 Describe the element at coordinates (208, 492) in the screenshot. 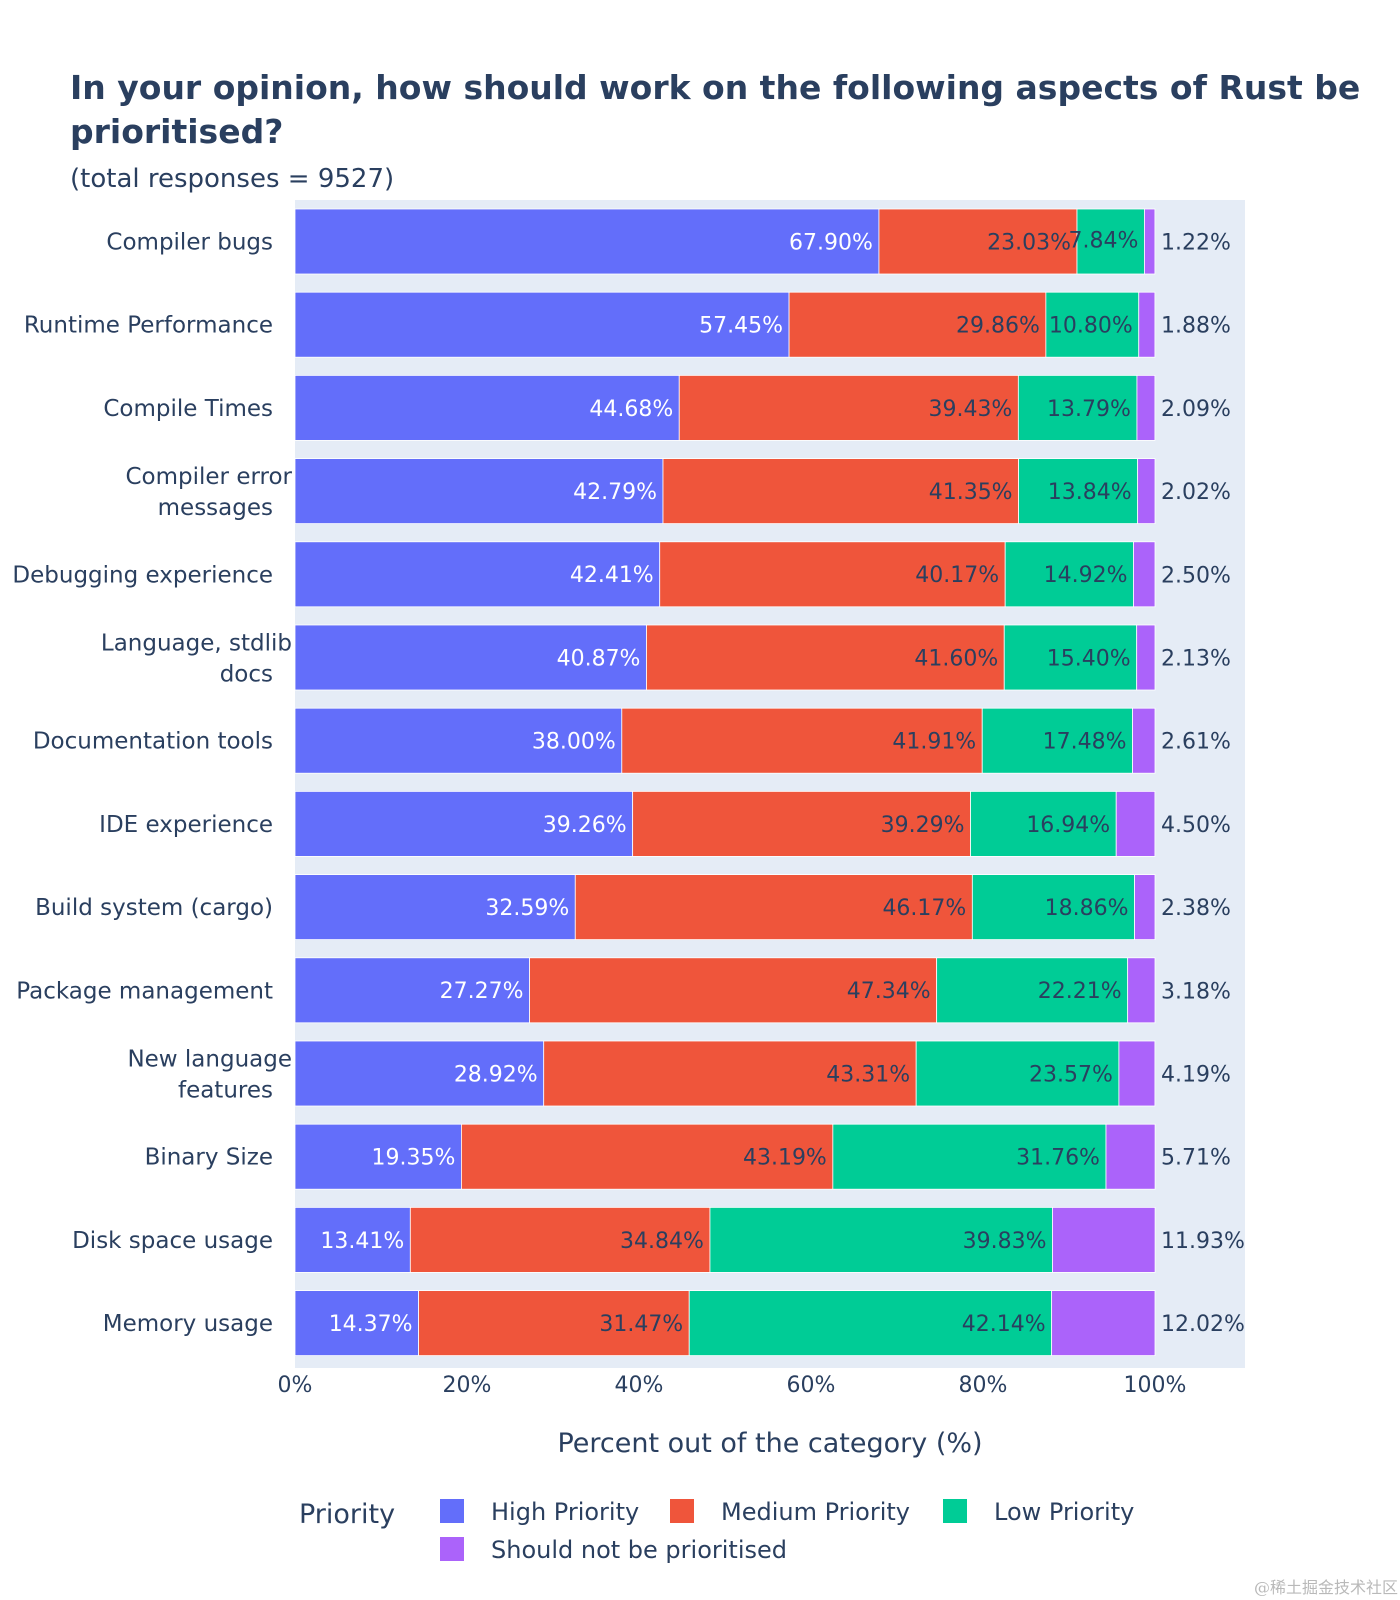

I see `category-label: Compiler error messages` at that location.